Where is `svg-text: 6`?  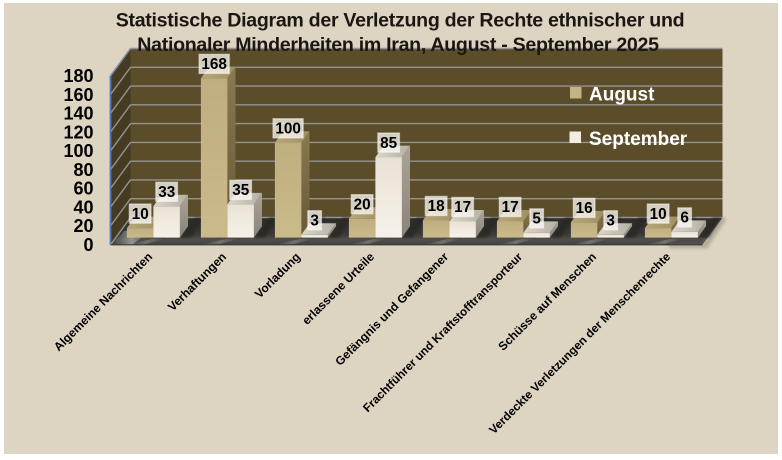
svg-text: 6 is located at coordinates (684, 218).